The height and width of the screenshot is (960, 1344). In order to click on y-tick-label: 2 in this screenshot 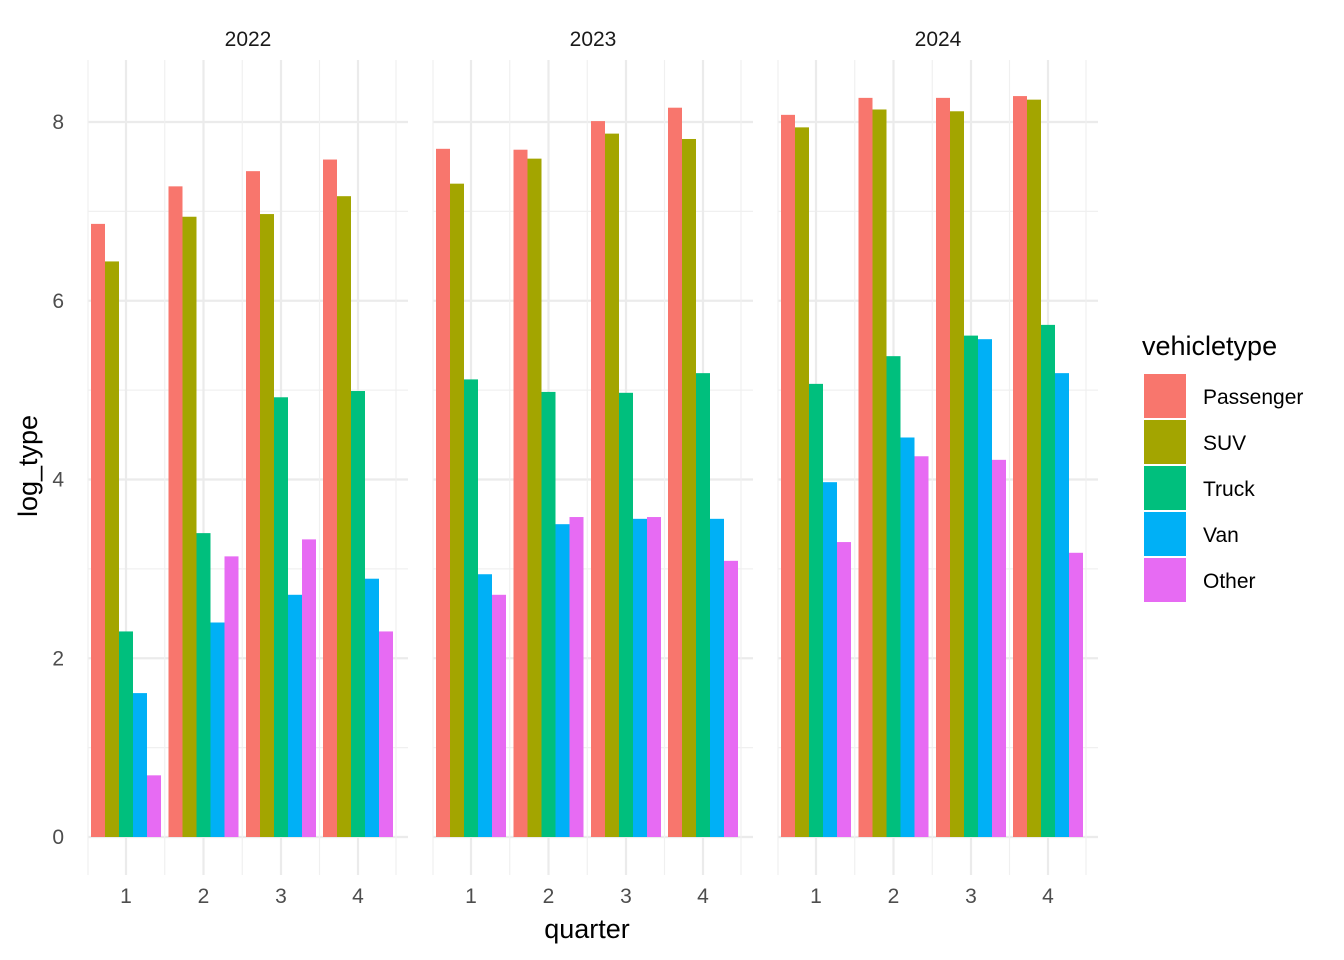, I will do `click(58, 658)`.